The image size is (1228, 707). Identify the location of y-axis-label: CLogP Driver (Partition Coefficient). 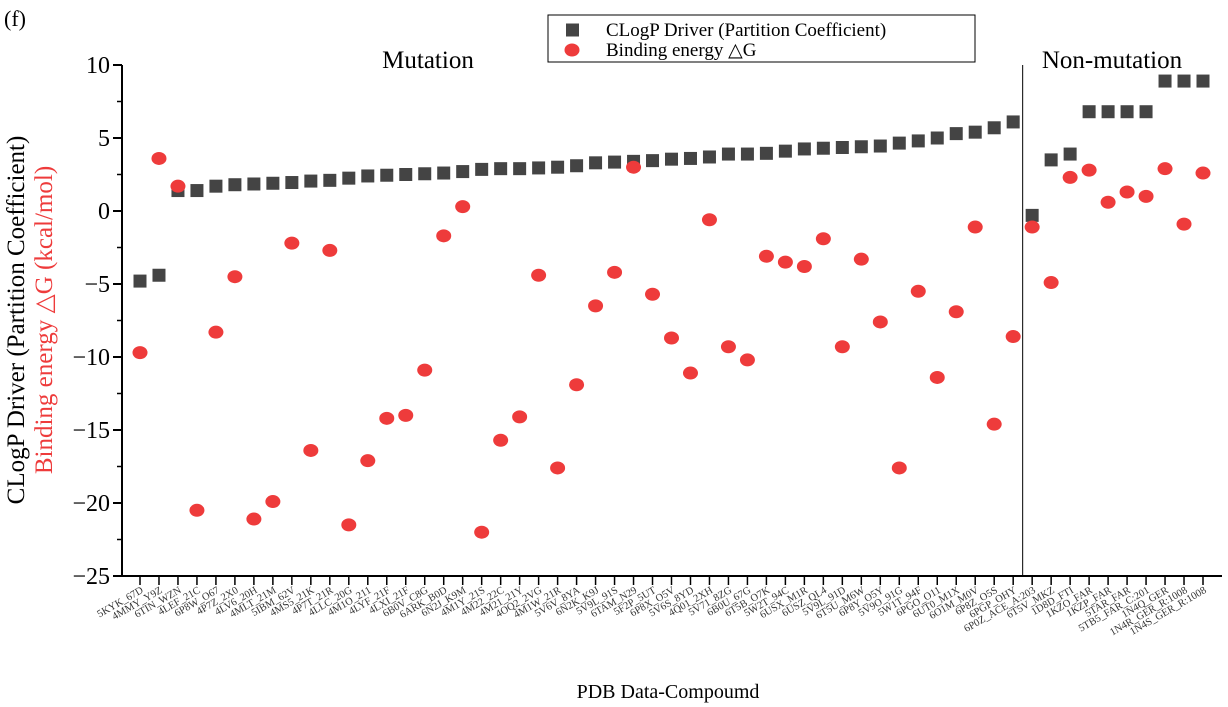
(16, 320).